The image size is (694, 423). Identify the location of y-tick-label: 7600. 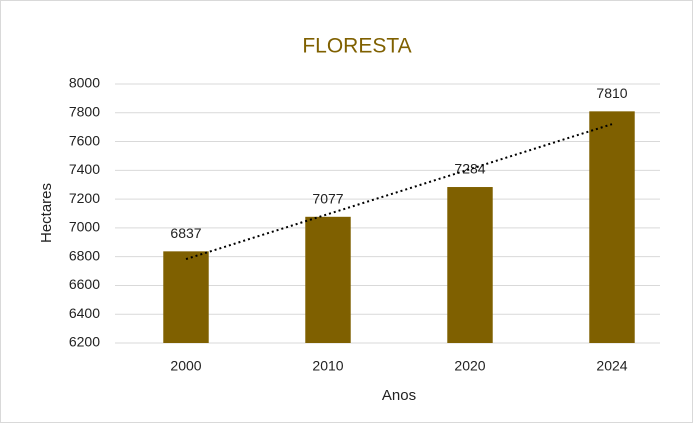
(84, 140).